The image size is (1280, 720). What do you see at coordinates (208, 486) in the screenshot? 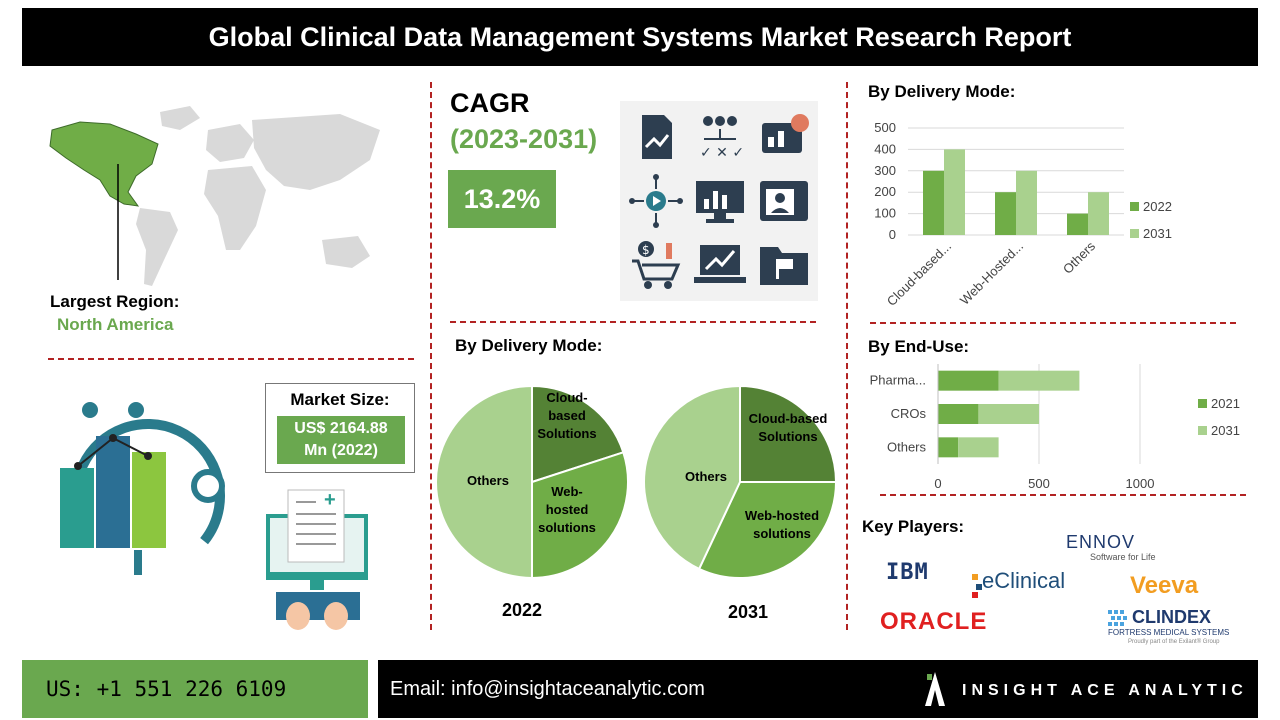
I see `stethoscope-chestpiece` at bounding box center [208, 486].